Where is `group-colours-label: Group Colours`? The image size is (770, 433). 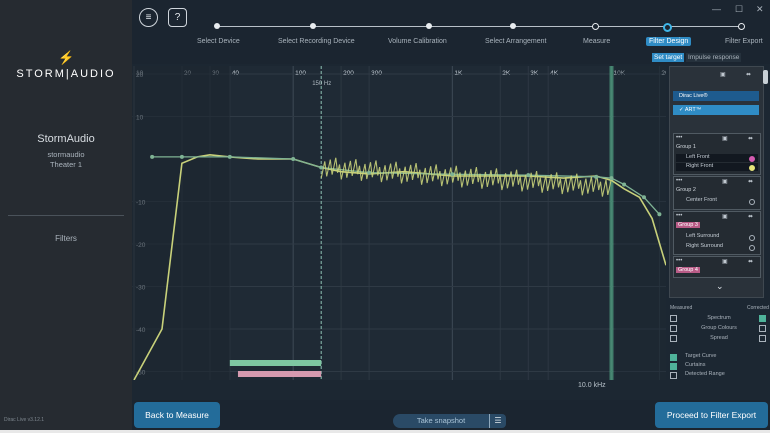
group-colours-label: Group Colours is located at coordinates (719, 328).